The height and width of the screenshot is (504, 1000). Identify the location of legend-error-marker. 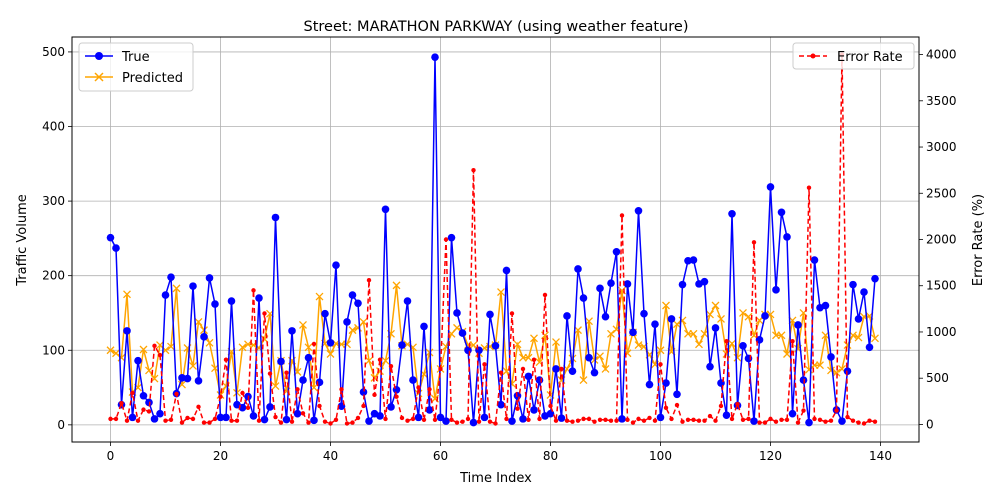
(813, 56).